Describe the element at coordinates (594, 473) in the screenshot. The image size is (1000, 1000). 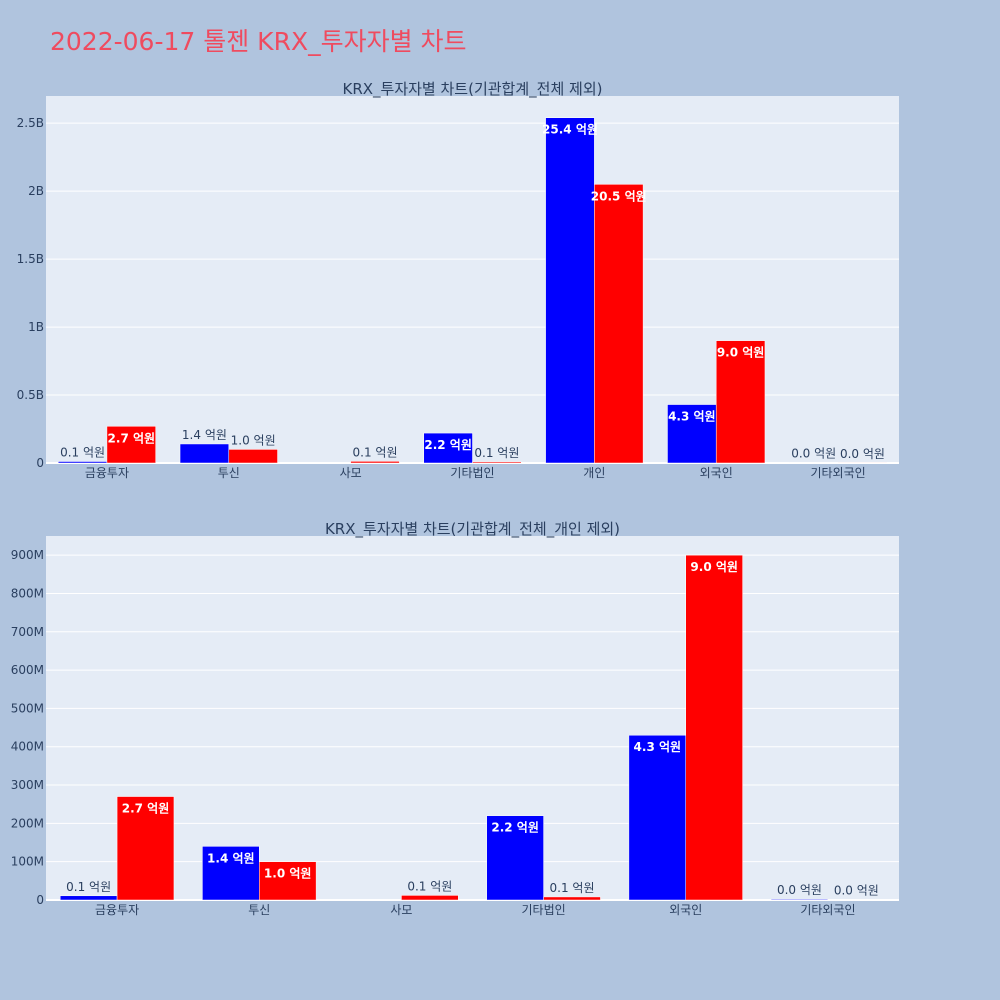
I see `x-tick-label: 개인` at that location.